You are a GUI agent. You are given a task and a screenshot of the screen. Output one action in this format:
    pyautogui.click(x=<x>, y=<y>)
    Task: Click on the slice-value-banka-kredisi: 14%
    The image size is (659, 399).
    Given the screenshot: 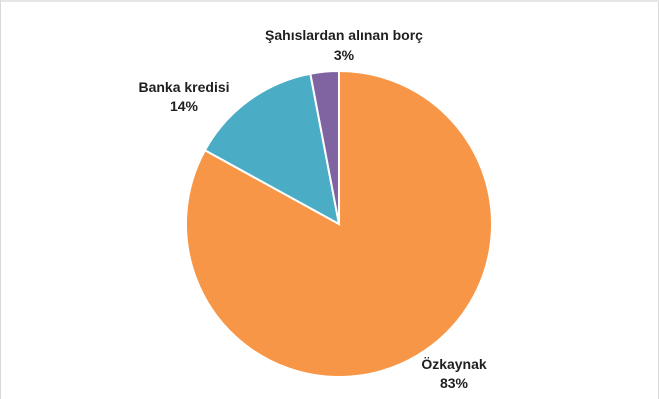 What is the action you would take?
    pyautogui.click(x=184, y=106)
    